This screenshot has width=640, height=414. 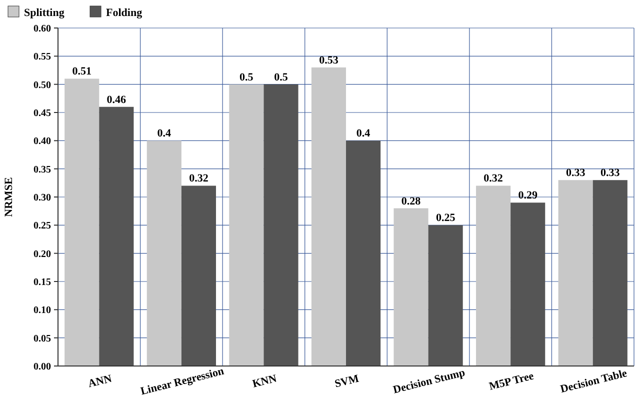 I want to click on y-axis-title: NRMSE, so click(x=9, y=197).